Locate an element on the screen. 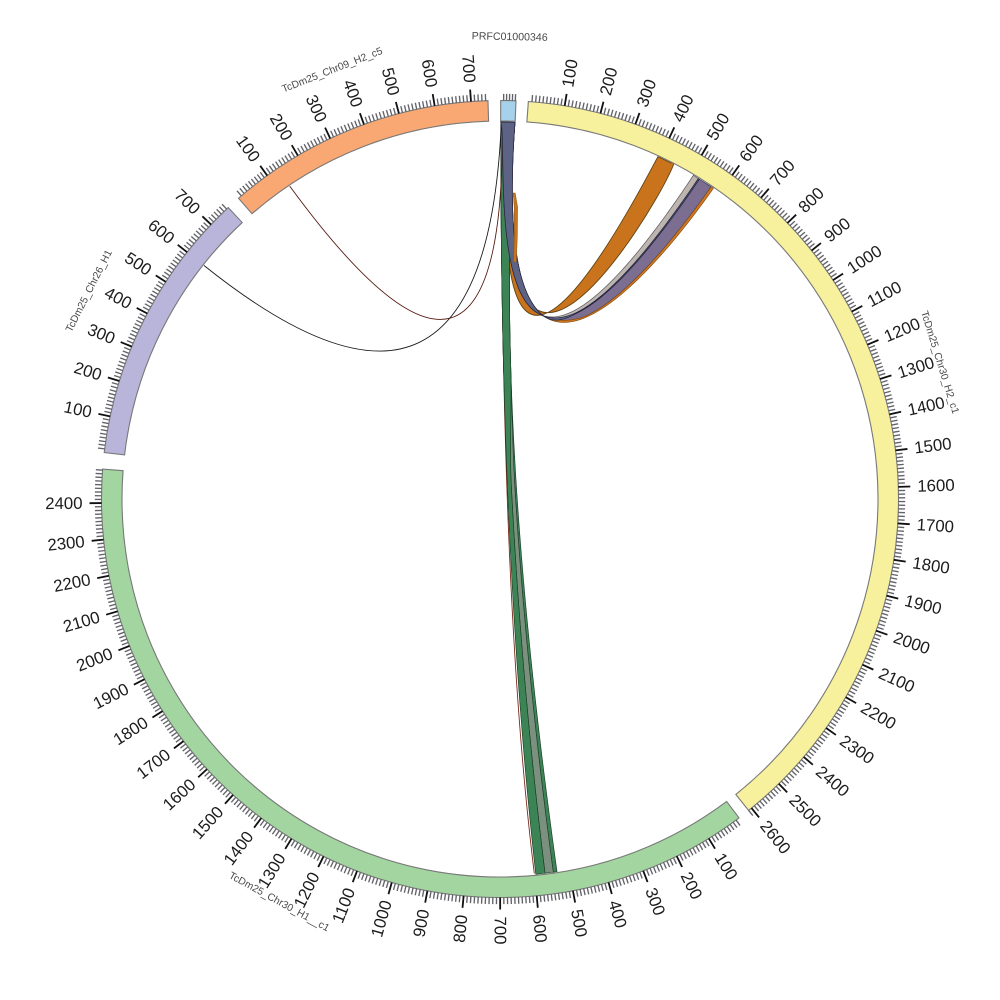 The height and width of the screenshot is (1000, 1000). svg-text: 2400 is located at coordinates (64, 503).